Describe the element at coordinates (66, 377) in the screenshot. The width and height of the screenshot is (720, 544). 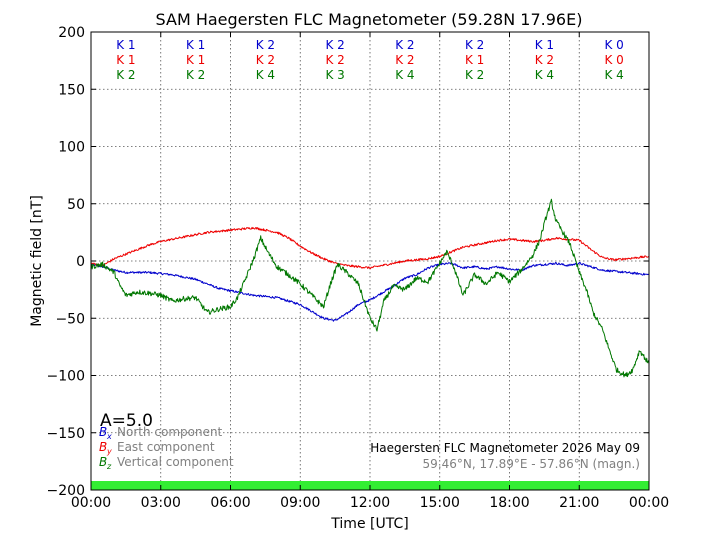
I see `y-tick-label: −100` at that location.